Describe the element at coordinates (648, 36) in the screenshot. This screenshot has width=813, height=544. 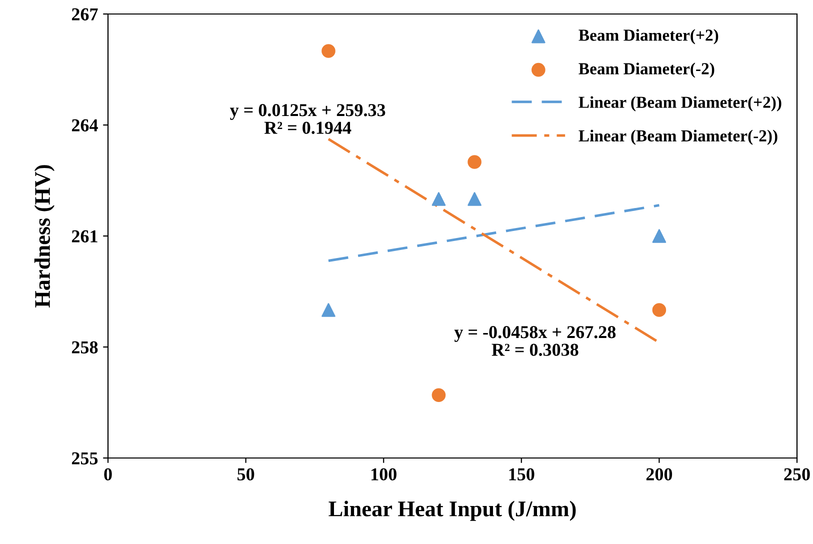
I see `legend-label: Beam Diameter(+2)` at that location.